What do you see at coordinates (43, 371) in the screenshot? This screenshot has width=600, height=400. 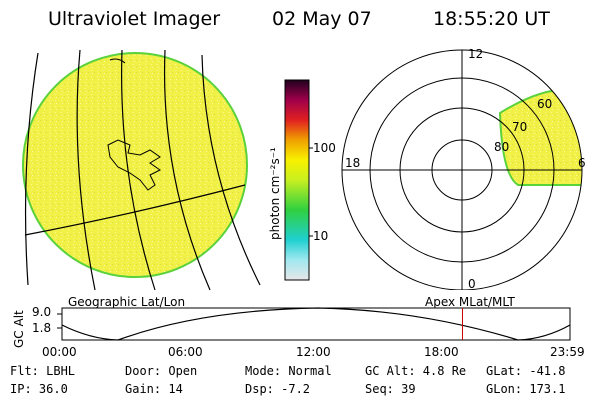 I see `status-filter: Flt: LBHL` at bounding box center [43, 371].